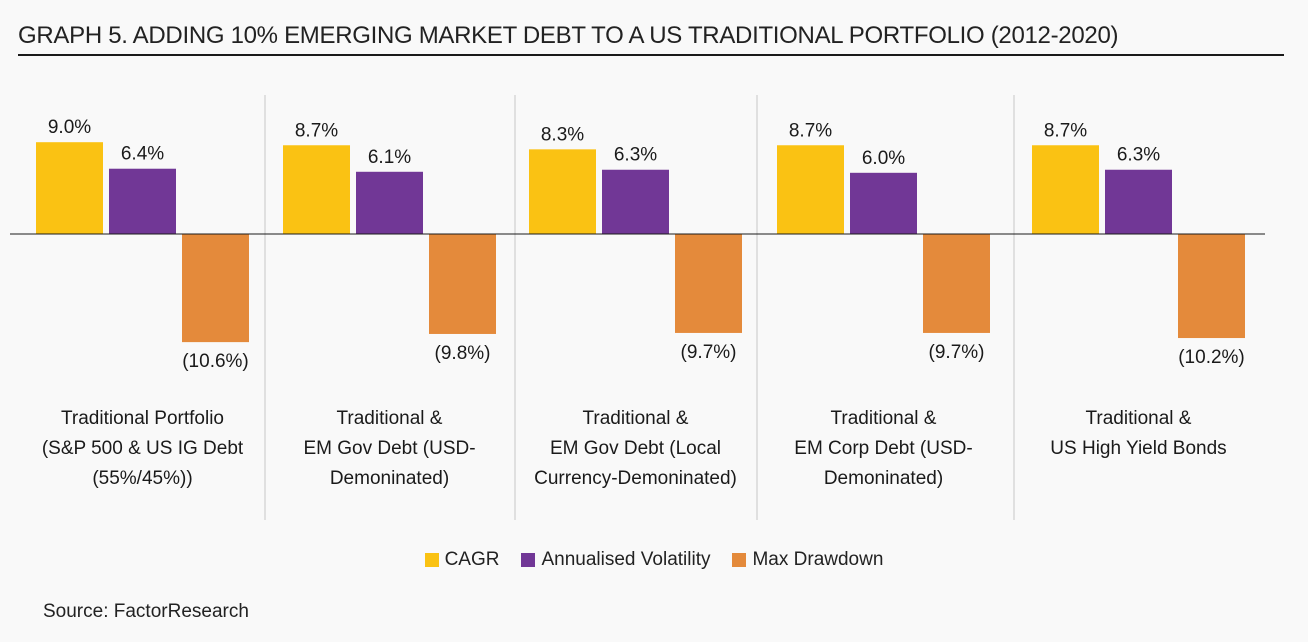  What do you see at coordinates (389, 478) in the screenshot?
I see `category-label-2-line-3: Demoninated)` at bounding box center [389, 478].